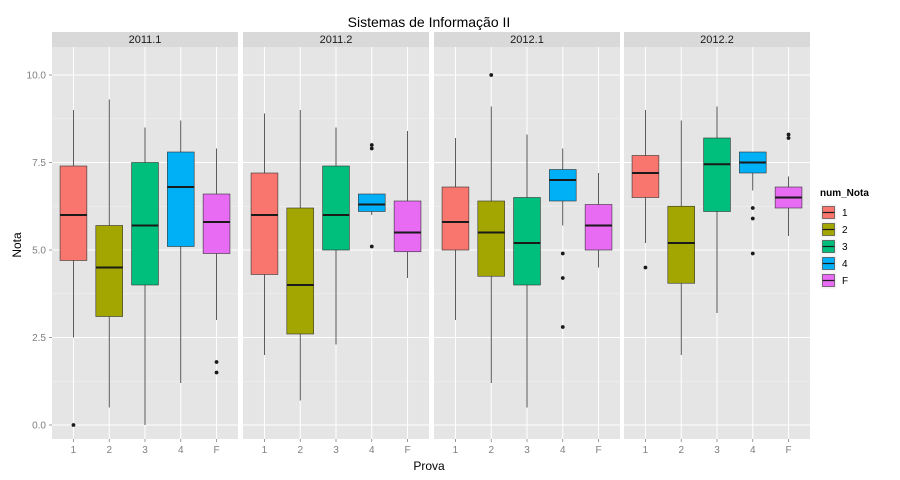 The height and width of the screenshot is (480, 900). Describe the element at coordinates (844, 193) in the screenshot. I see `legend-title: num_Nota` at that location.